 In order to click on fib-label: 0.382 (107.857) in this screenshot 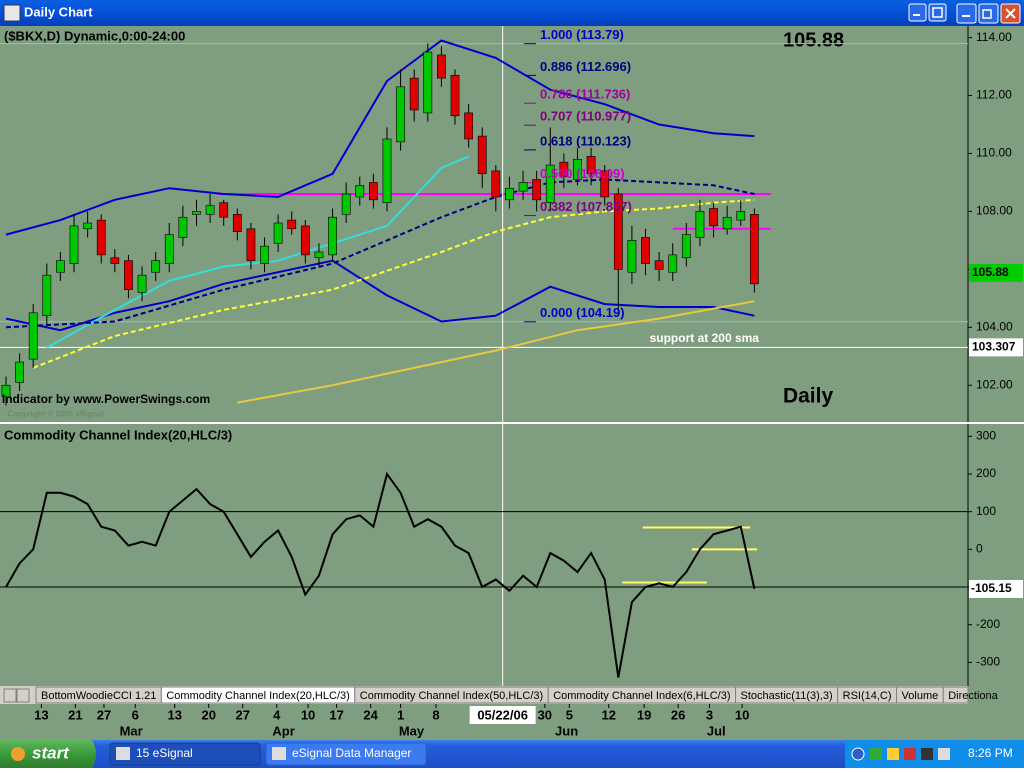, I will do `click(586, 206)`.